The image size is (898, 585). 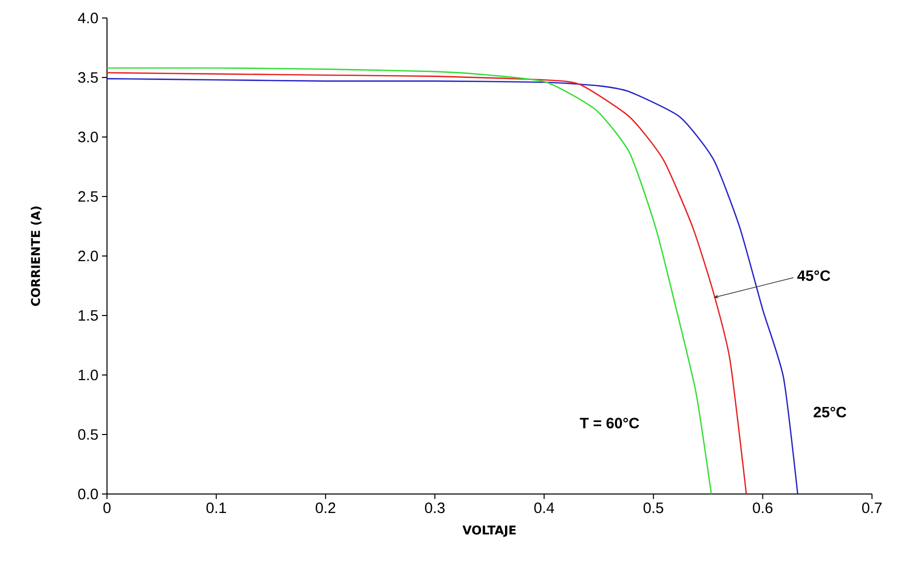 I want to click on y-axis-title: CORRIENTE (A), so click(x=36, y=256).